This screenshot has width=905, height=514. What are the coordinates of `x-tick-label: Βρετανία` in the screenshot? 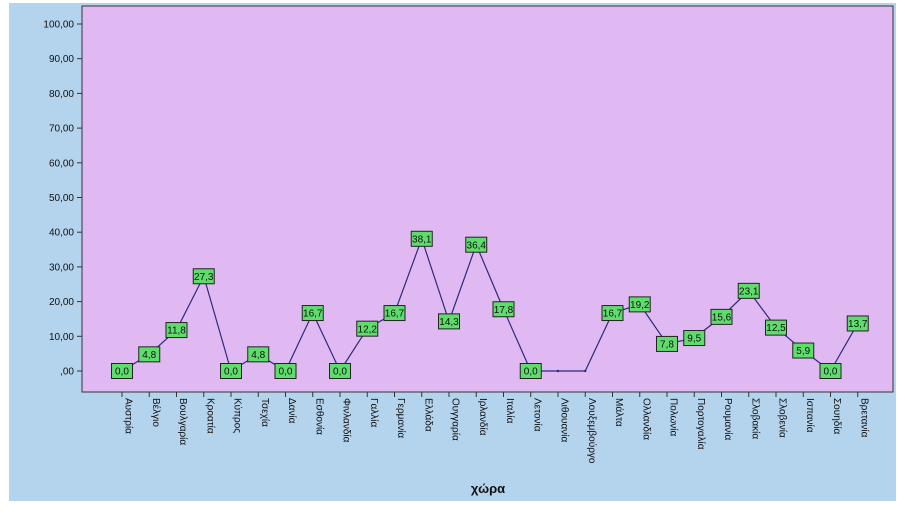 It's located at (864, 418).